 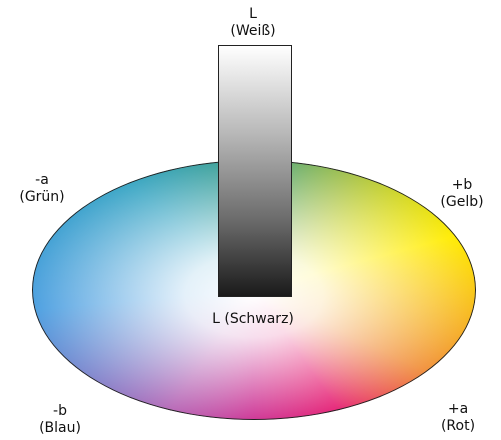 What do you see at coordinates (255, 171) in the screenshot?
I see `lightness-bar` at bounding box center [255, 171].